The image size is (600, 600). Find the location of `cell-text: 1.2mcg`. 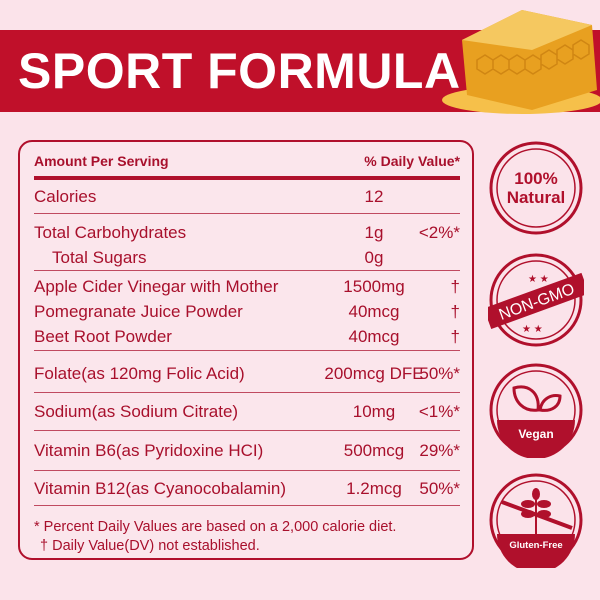

cell-text: 1.2mcg is located at coordinates (374, 488).